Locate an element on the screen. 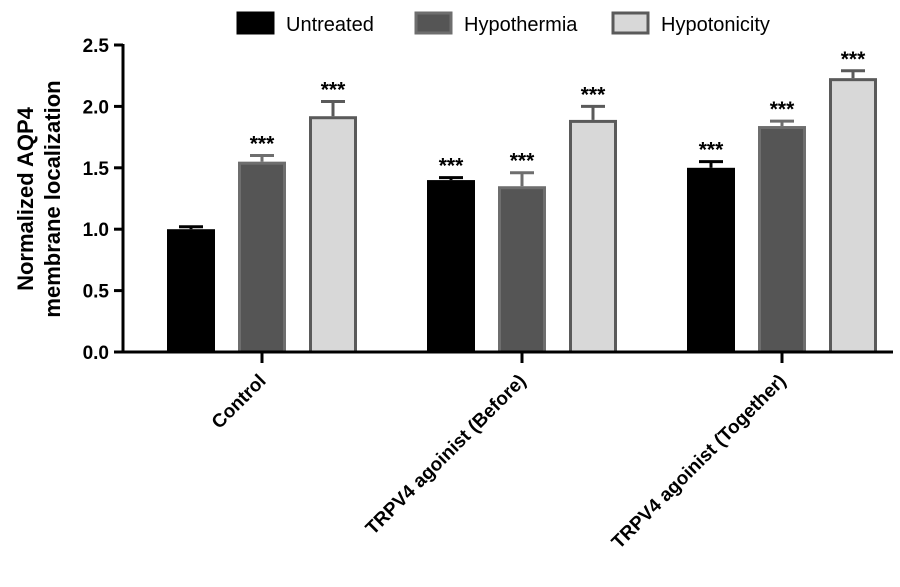 This screenshot has height=587, width=900. legend-swatch-hypothermia is located at coordinates (433, 23).